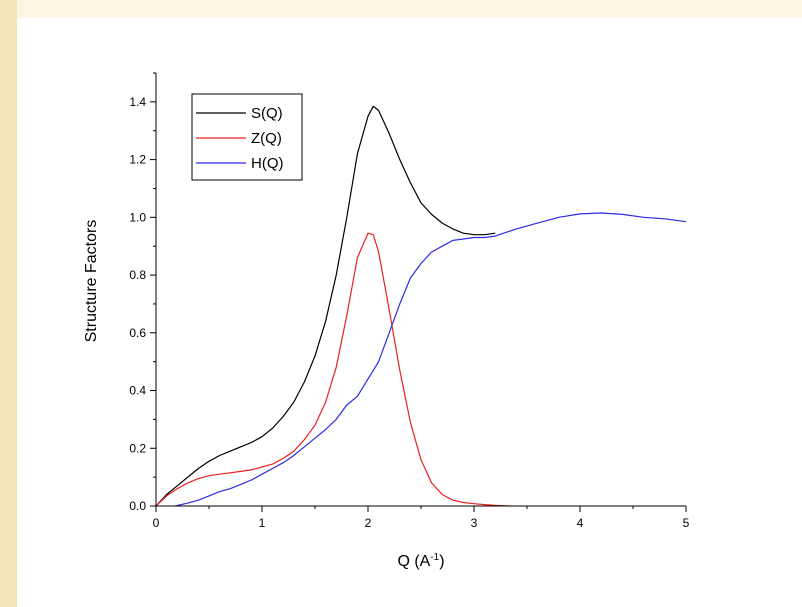 The image size is (802, 607). What do you see at coordinates (137, 448) in the screenshot?
I see `y-tick-label: 0.2` at bounding box center [137, 448].